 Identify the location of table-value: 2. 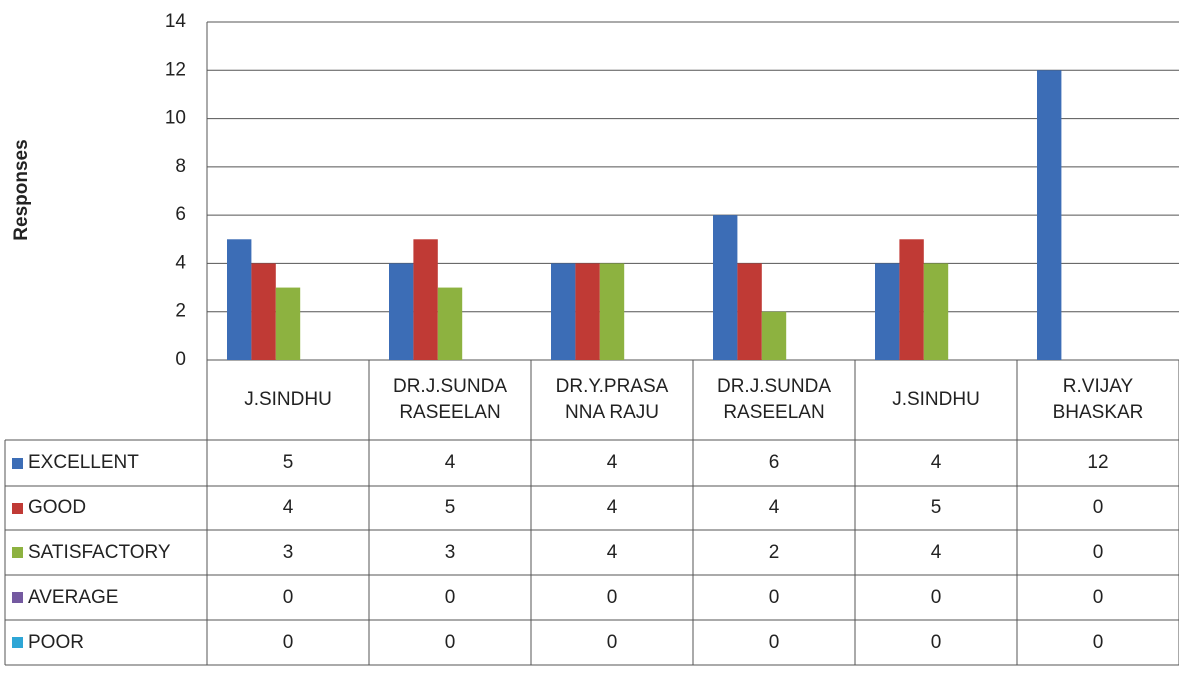
(774, 552).